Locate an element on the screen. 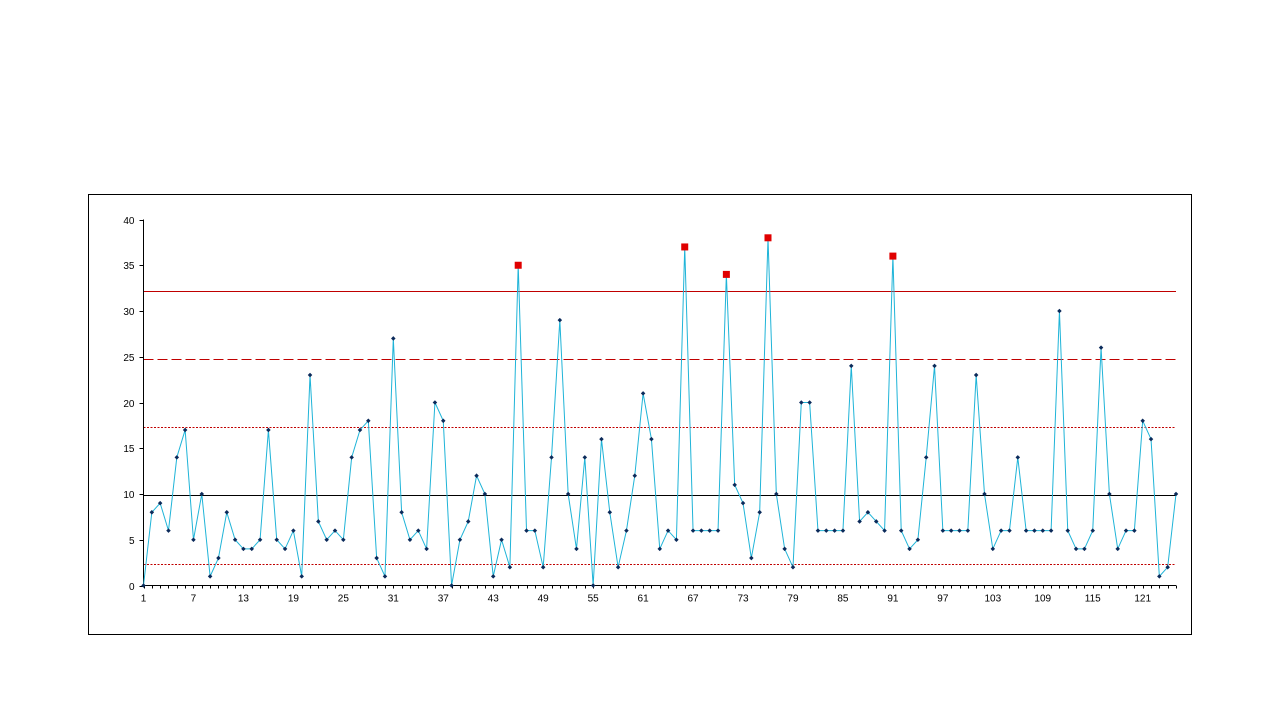 The image size is (1280, 720). y-tick-label: 35 is located at coordinates (129, 266).